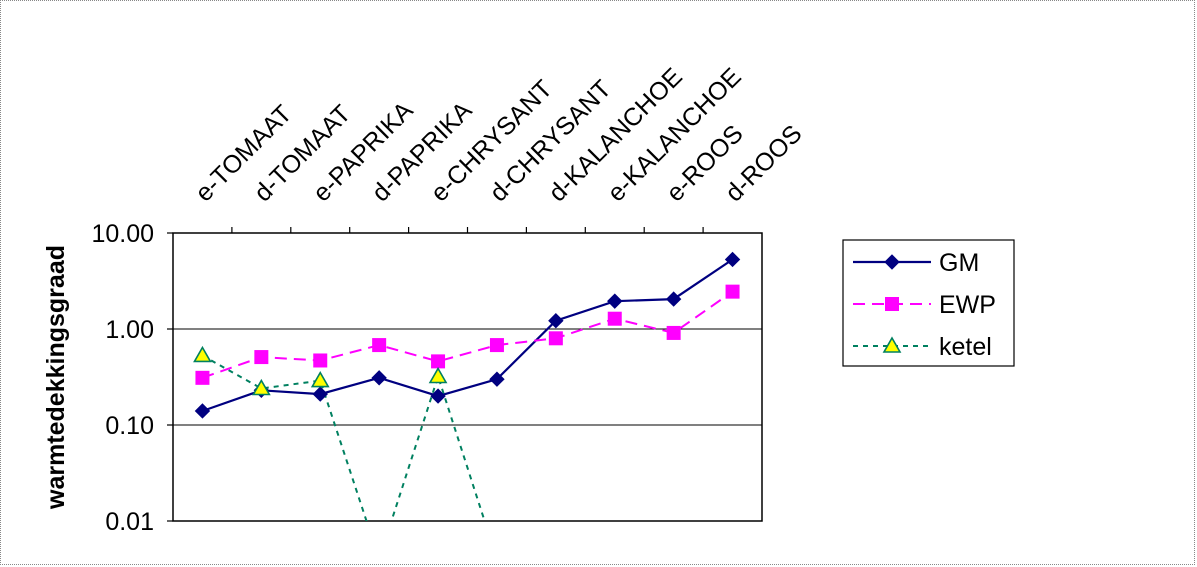 This screenshot has height=567, width=1197. I want to click on y-tick-label: 0.01, so click(129, 522).